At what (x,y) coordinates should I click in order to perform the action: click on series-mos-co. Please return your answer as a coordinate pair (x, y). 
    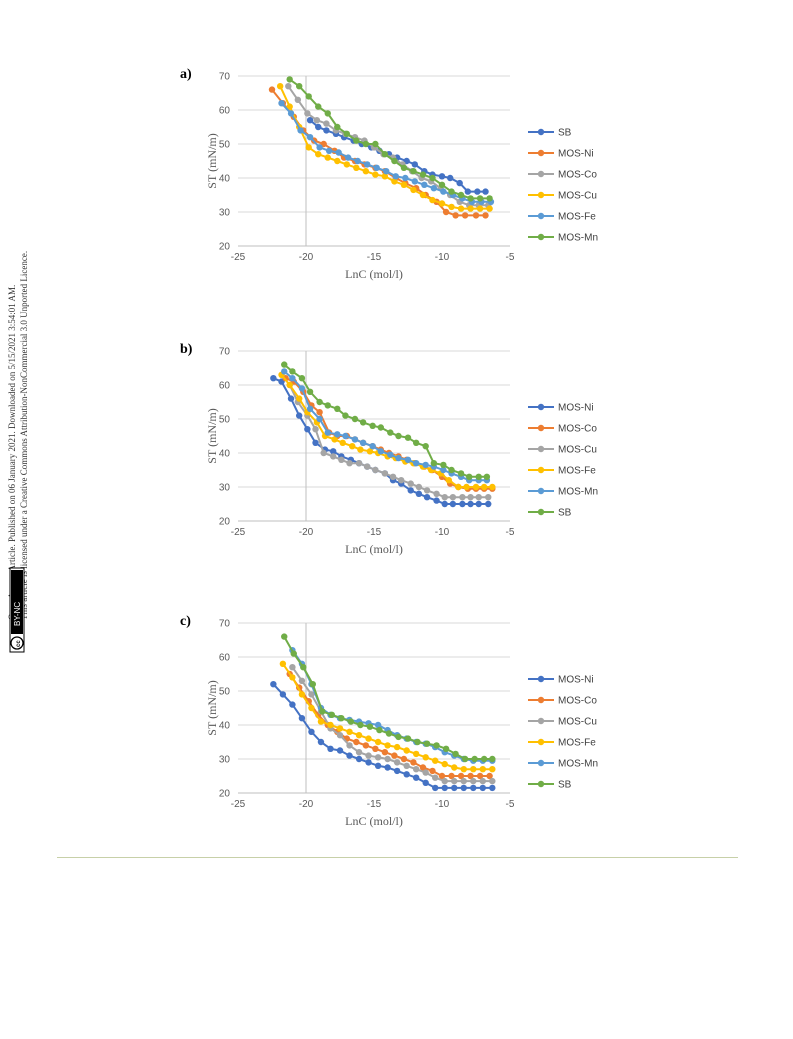
    Looking at the image, I should click on (388, 146).